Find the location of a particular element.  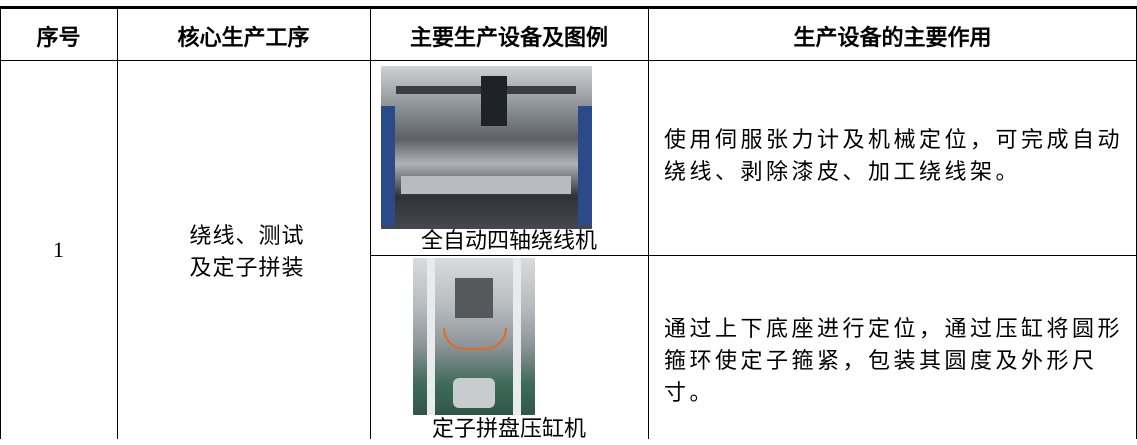

photo-winding-machine is located at coordinates (486, 147).